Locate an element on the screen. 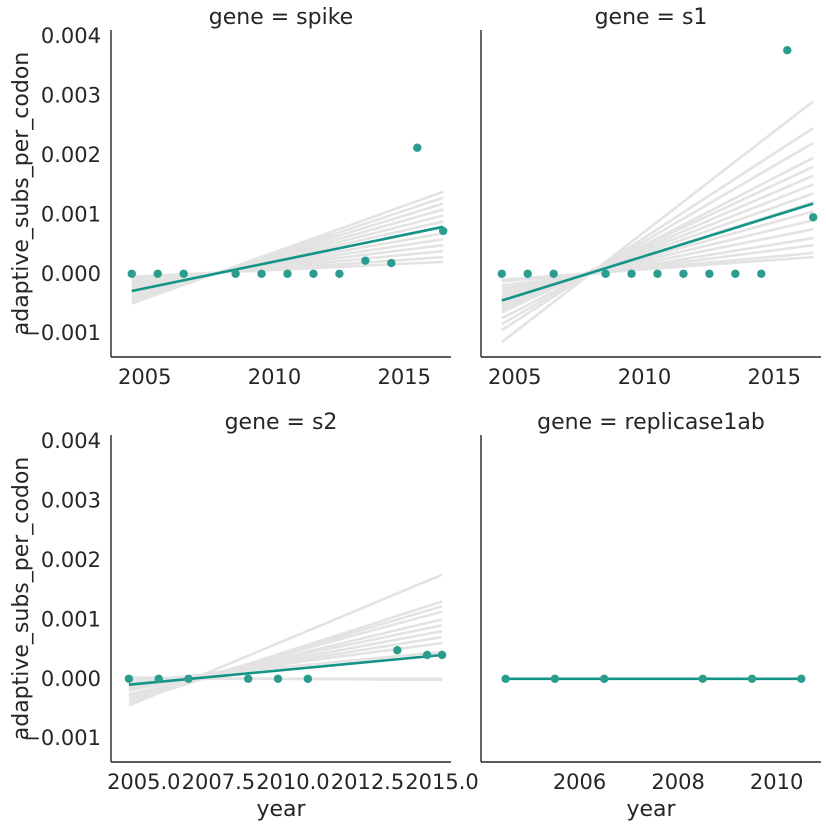  facet-title: gene = replicase1ab is located at coordinates (651, 422).